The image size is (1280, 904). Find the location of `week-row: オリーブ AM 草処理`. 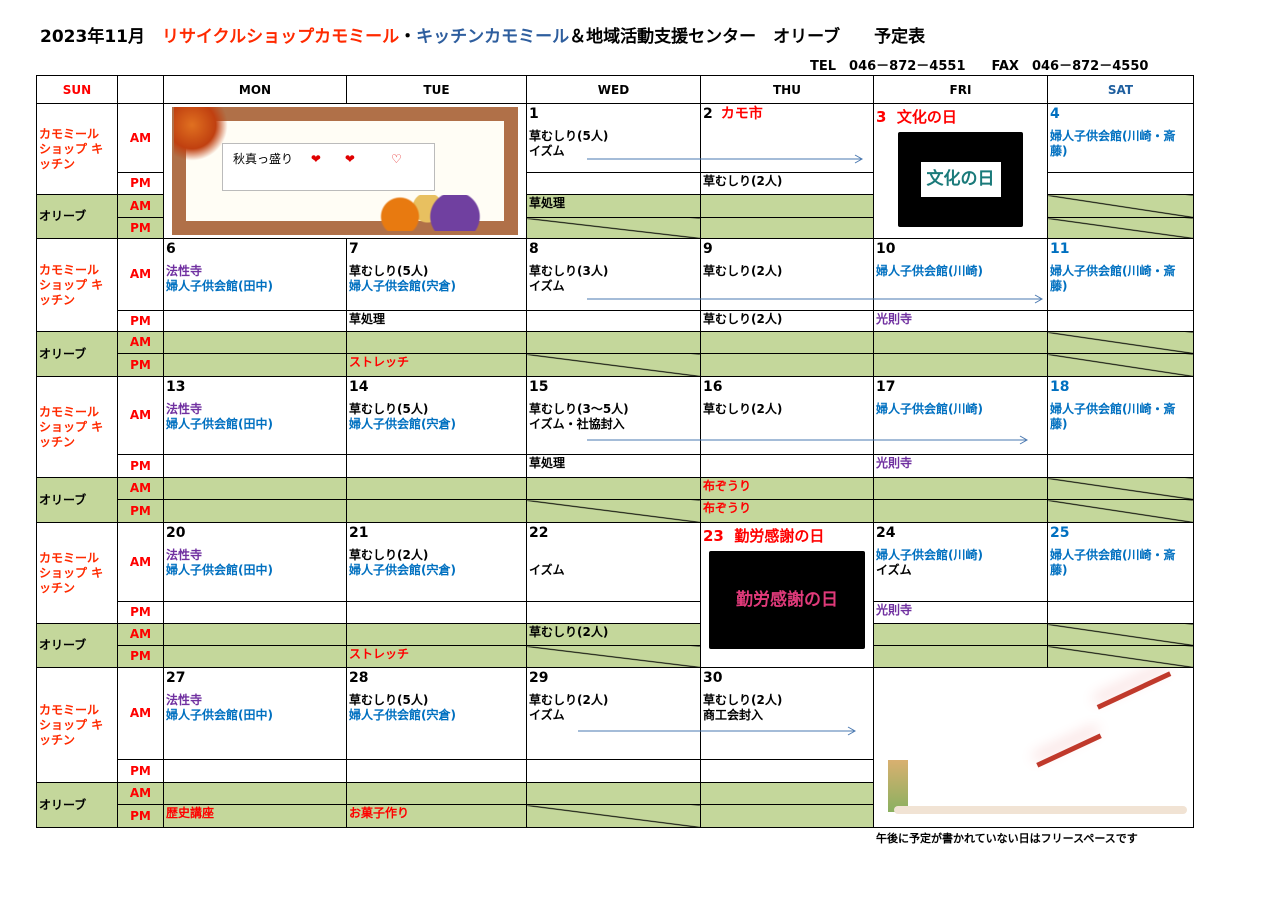

week-row: オリーブ AM 草処理 is located at coordinates (615, 216).